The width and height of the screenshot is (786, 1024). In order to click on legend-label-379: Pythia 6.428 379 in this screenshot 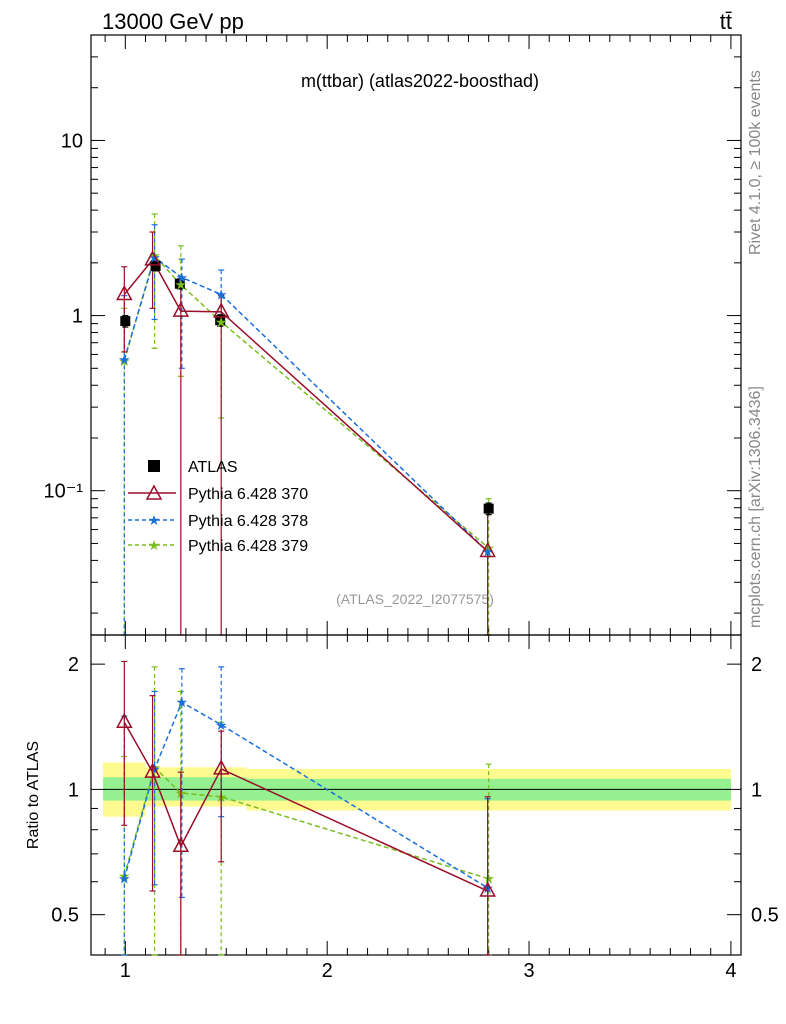, I will do `click(248, 546)`.